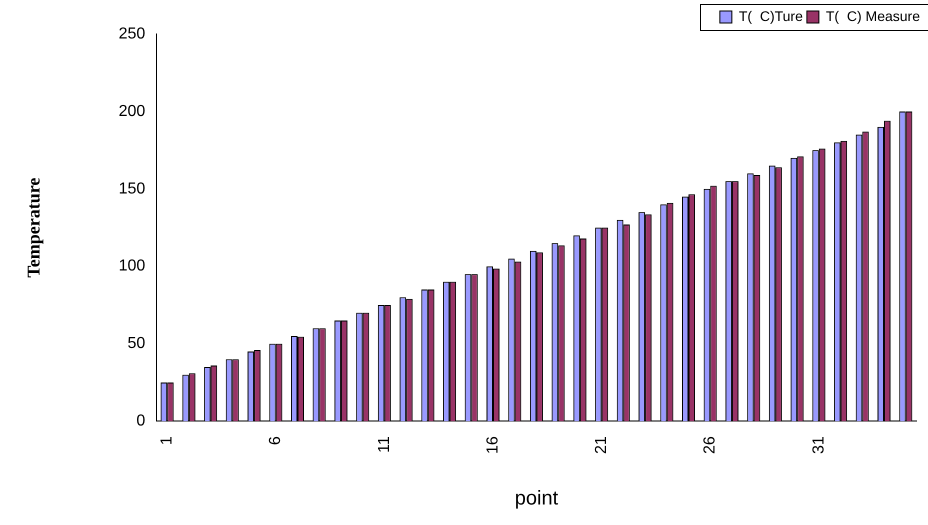 The height and width of the screenshot is (525, 928). What do you see at coordinates (132, 111) in the screenshot?
I see `y-tick-label: 200` at bounding box center [132, 111].